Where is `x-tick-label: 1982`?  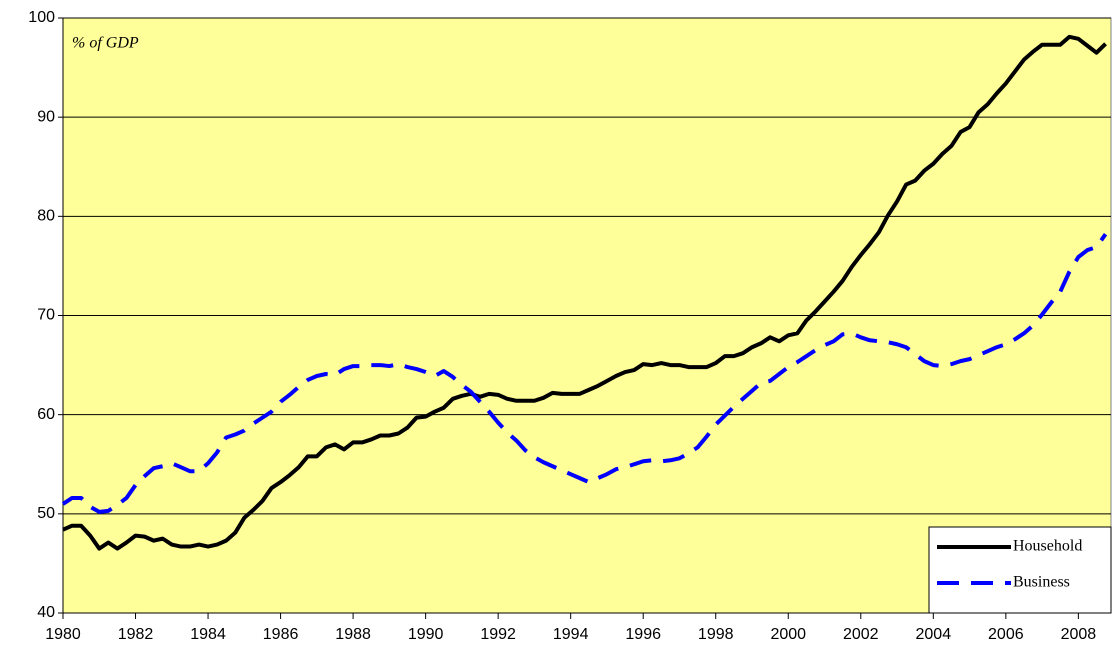
x-tick-label: 1982 is located at coordinates (136, 634).